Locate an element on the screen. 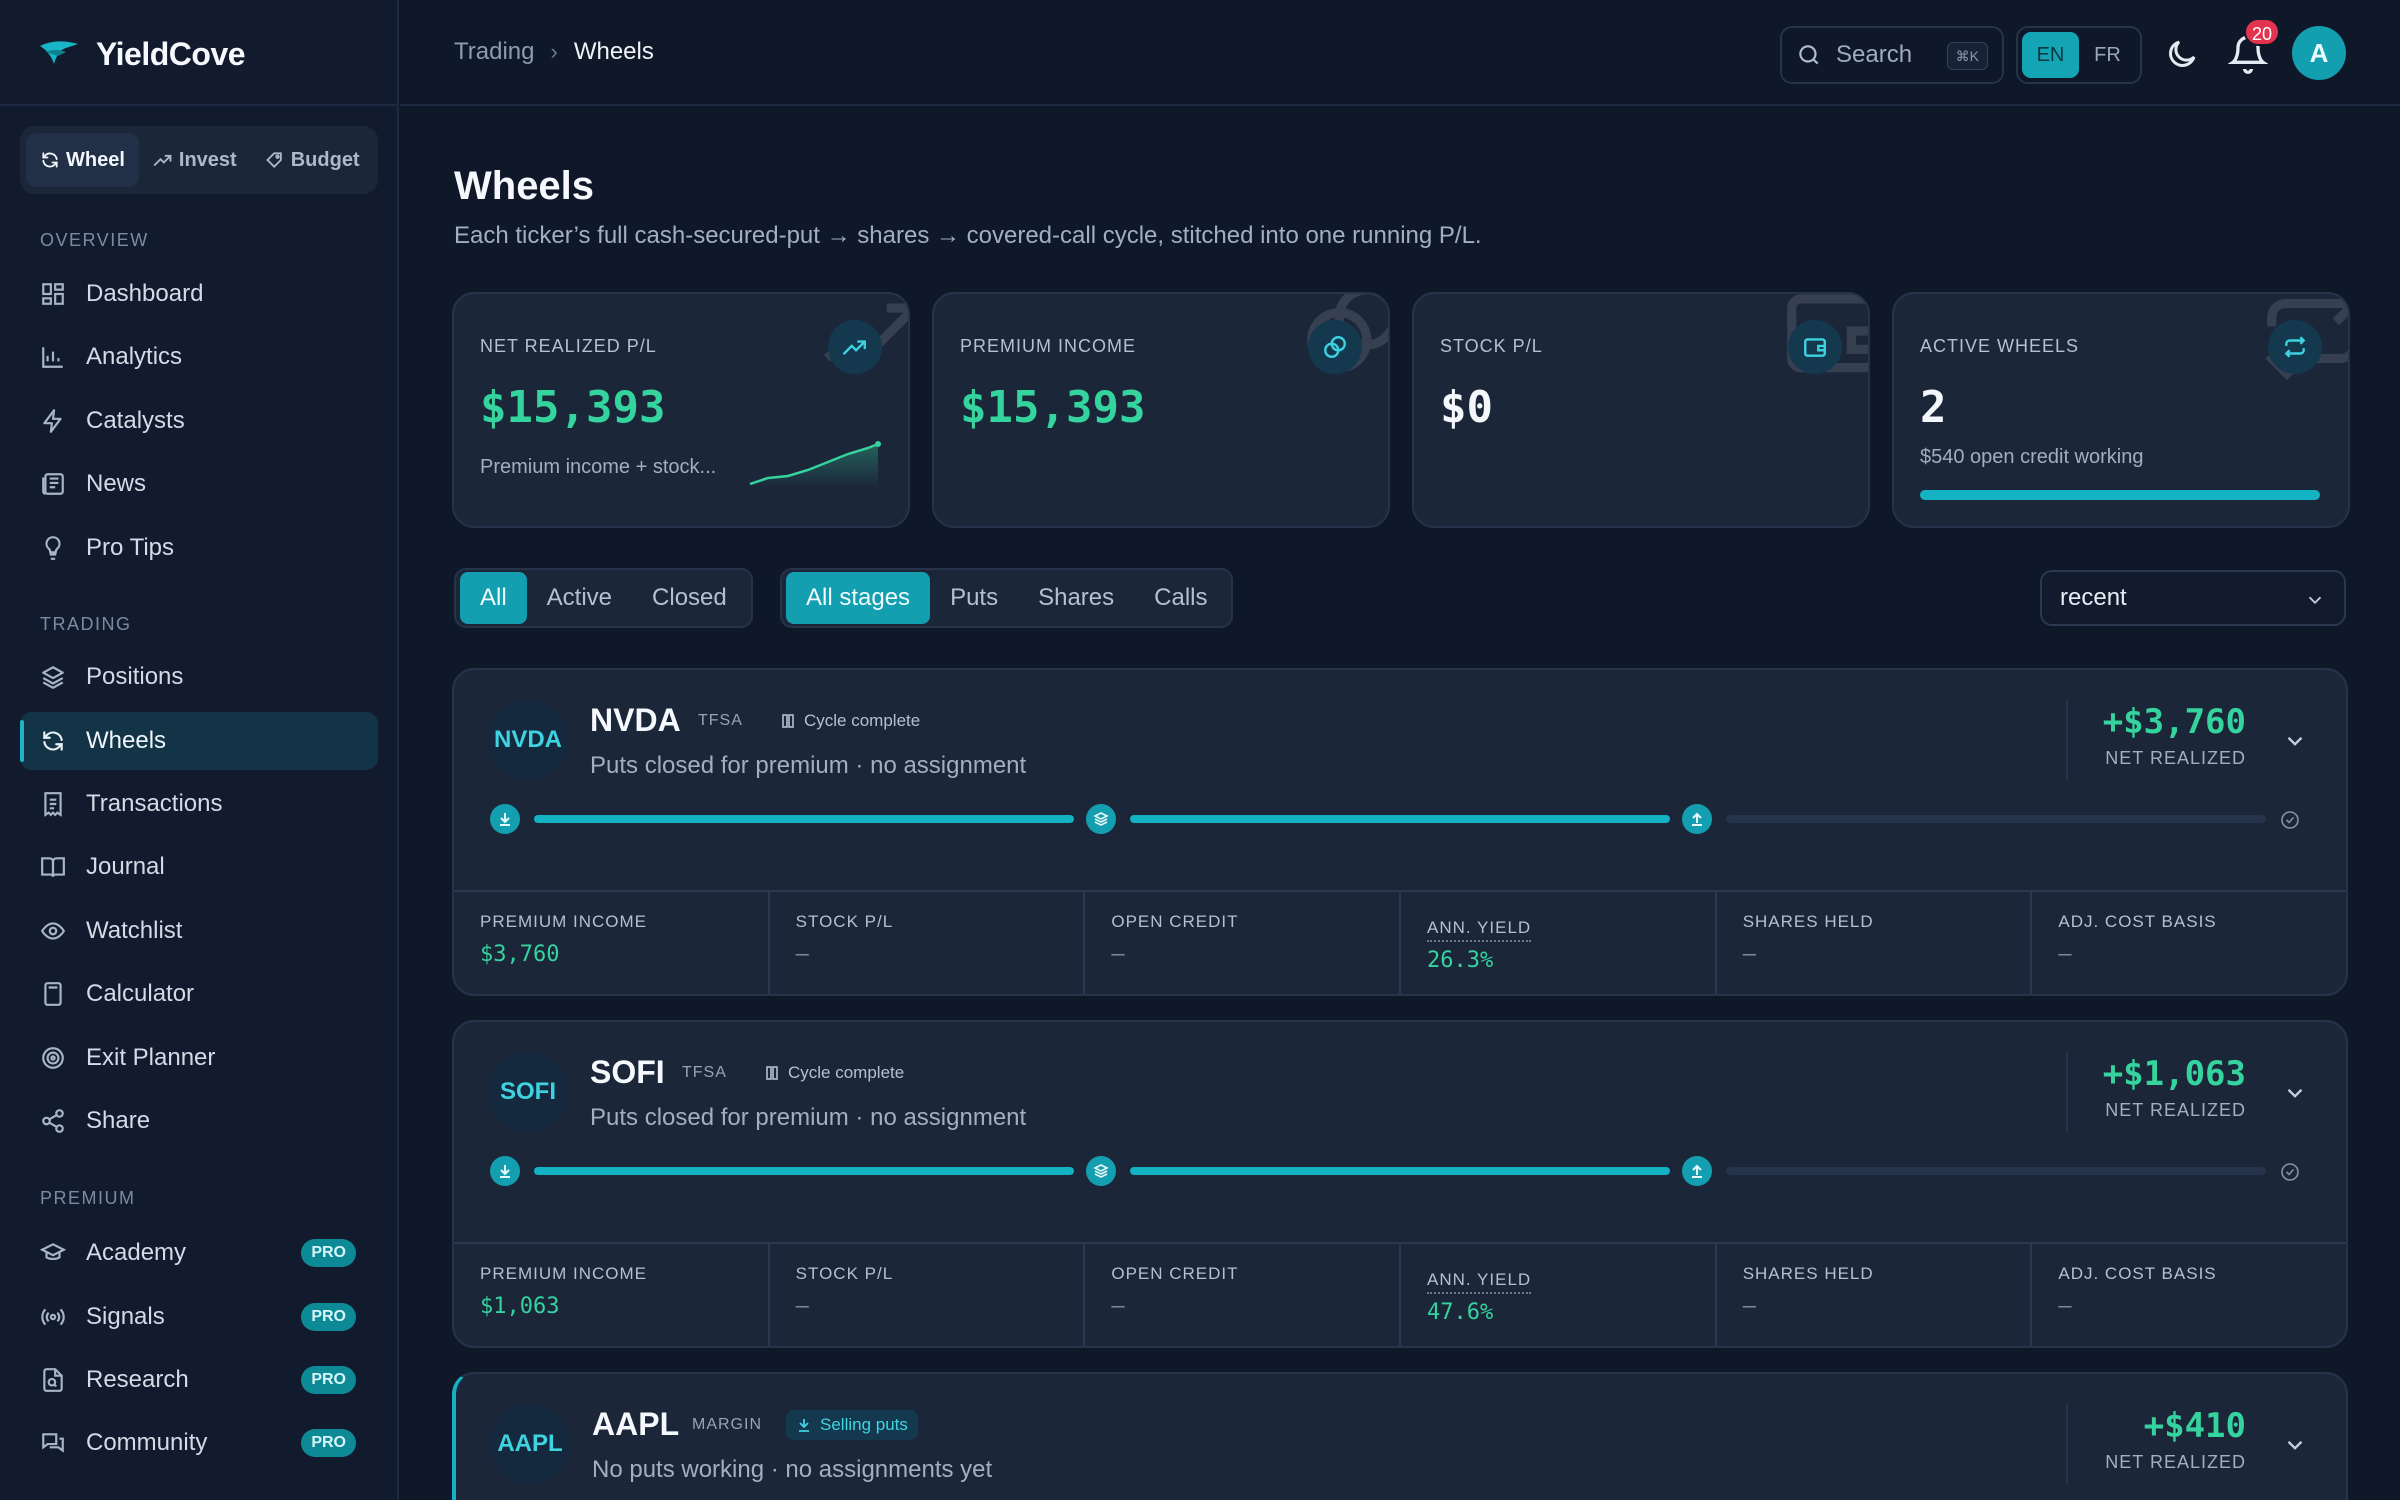 The width and height of the screenshot is (2400, 1500). sidebar-item-positions: Positions is located at coordinates (199, 677).